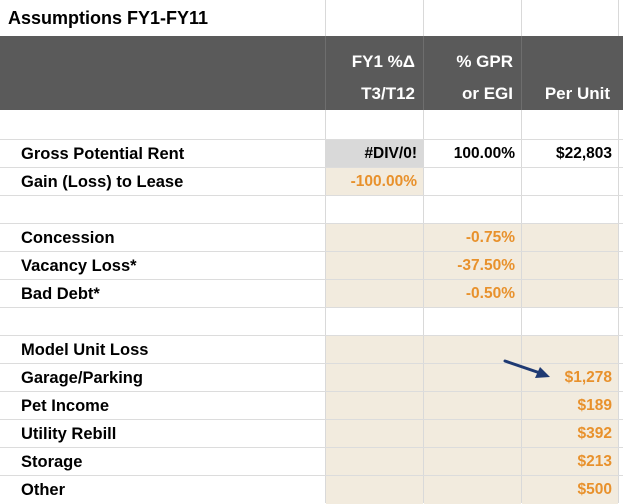  What do you see at coordinates (374, 406) in the screenshot?
I see `cell-pet-fy1-change` at bounding box center [374, 406].